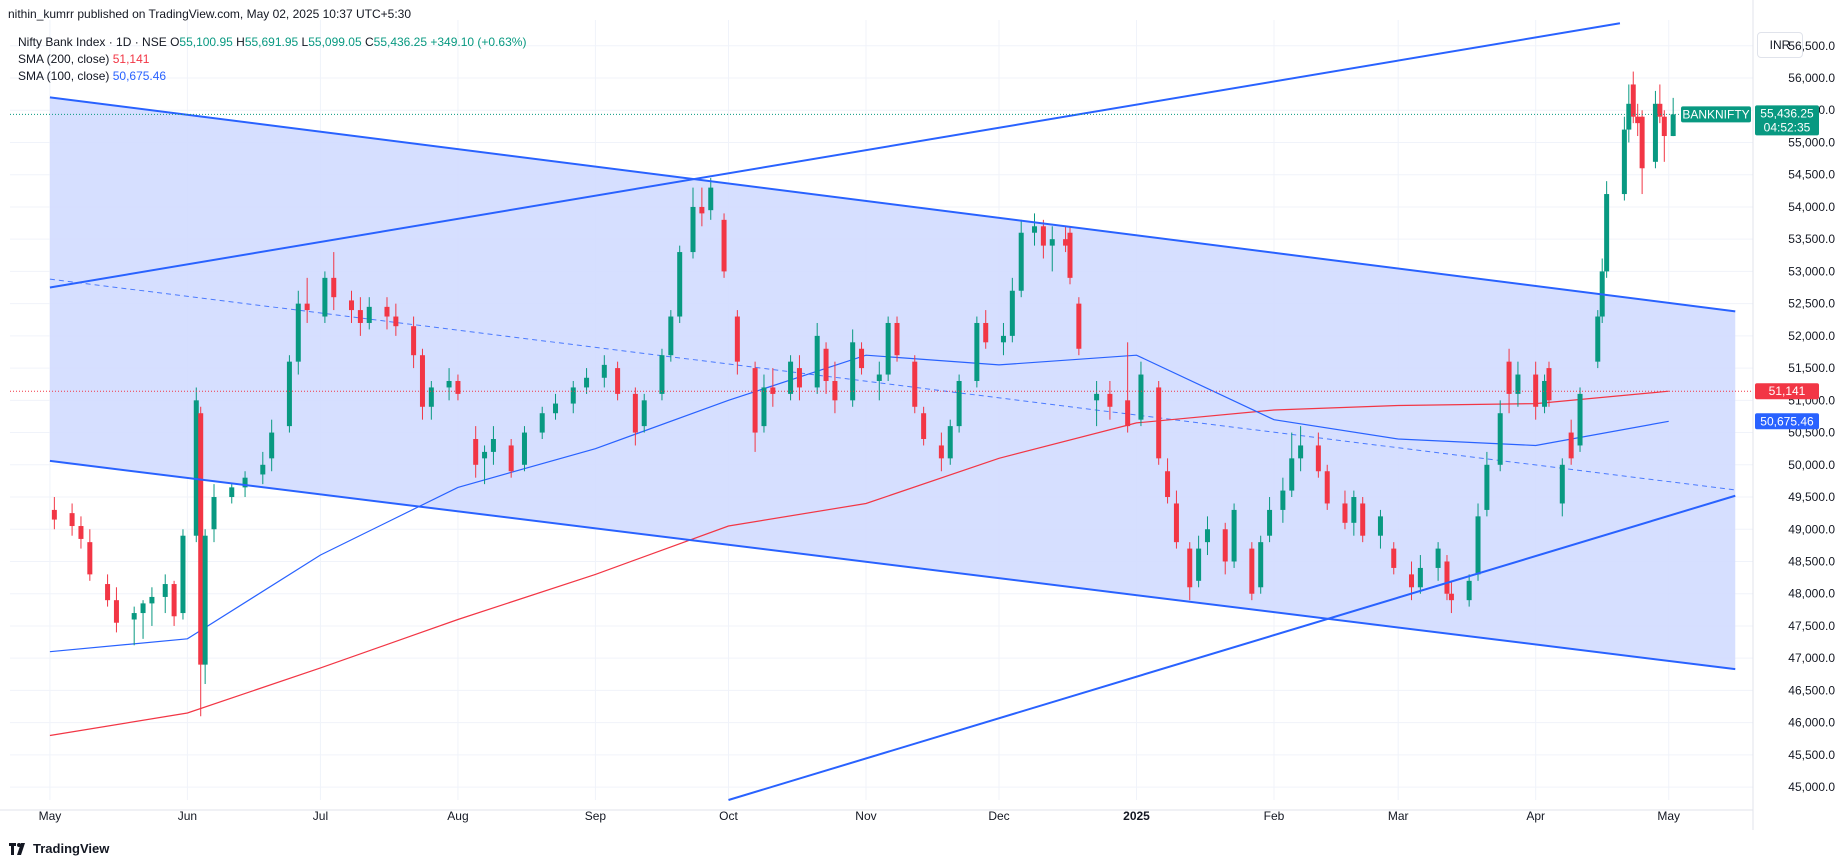  I want to click on tradingview-logo-icon, so click(17, 848).